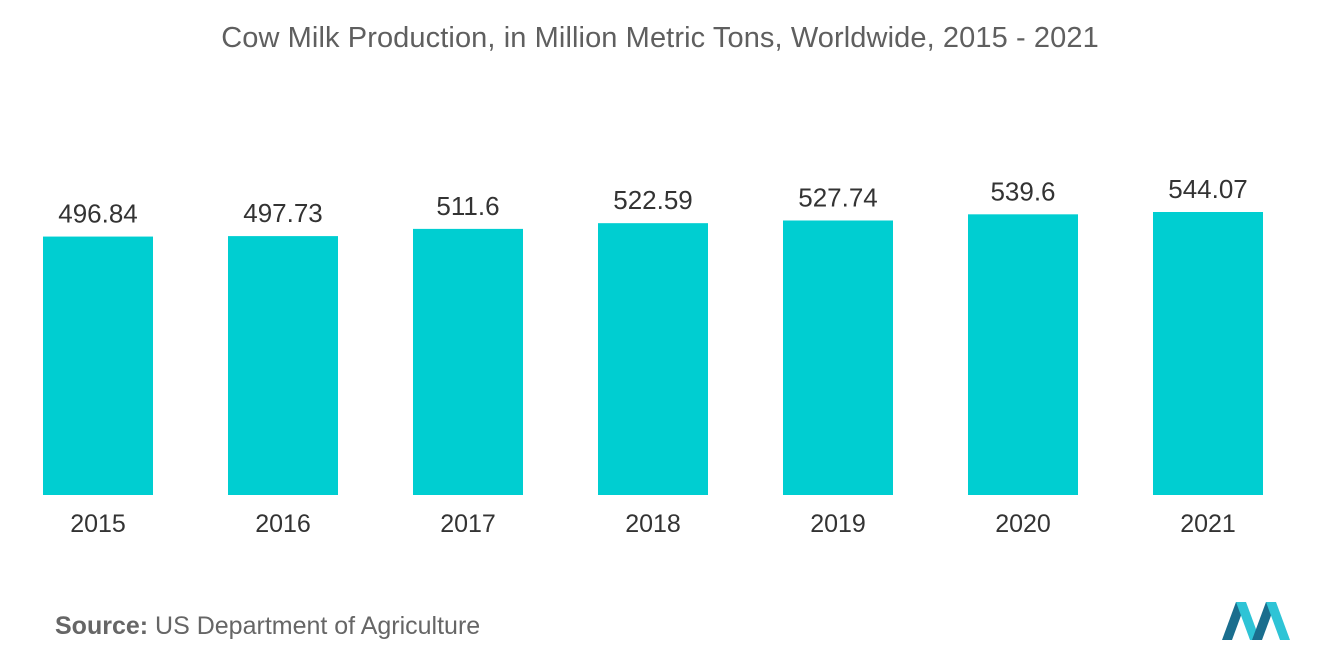  I want to click on bar-2020, so click(1023, 355).